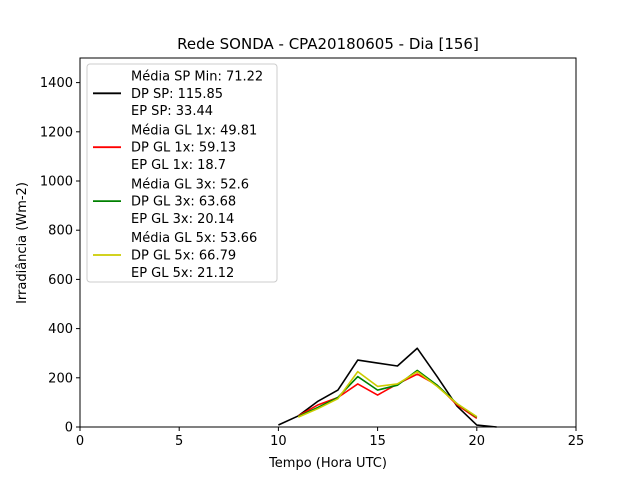 The image size is (640, 480). What do you see at coordinates (182, 273) in the screenshot?
I see `legend-entry-3-line-2: EP GL 5x: 21.12` at bounding box center [182, 273].